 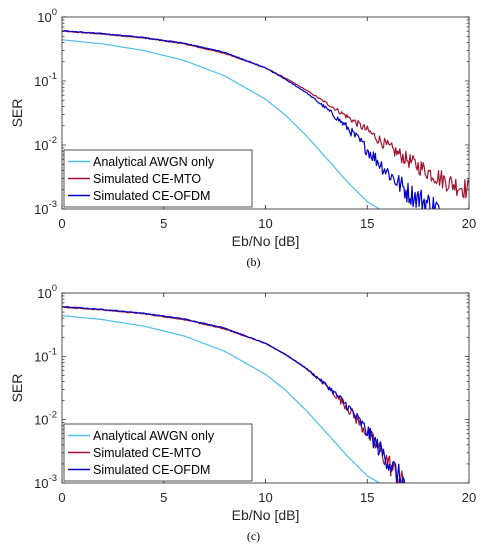 What do you see at coordinates (253, 536) in the screenshot?
I see `panel-caption: (c)` at bounding box center [253, 536].